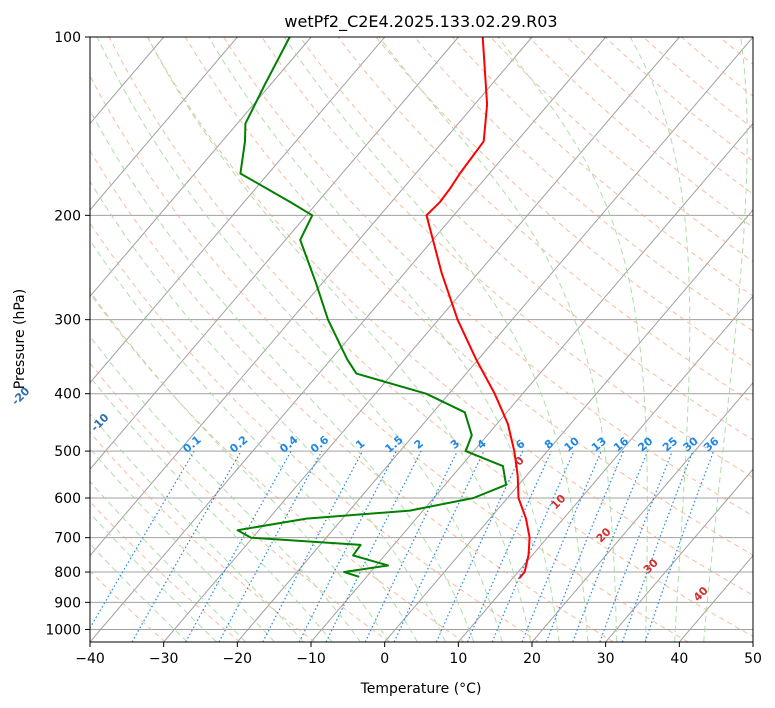 This screenshot has width=775, height=708. Describe the element at coordinates (651, 566) in the screenshot. I see `moist-adiabat-label: 30` at that location.